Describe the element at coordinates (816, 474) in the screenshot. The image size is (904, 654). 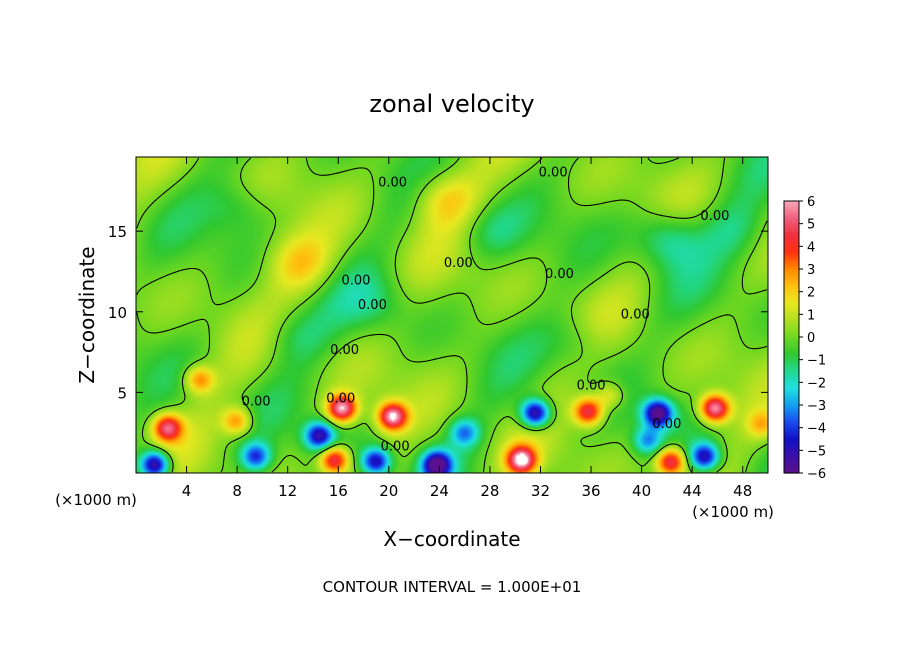
I see `colorbar-label: −6` at that location.